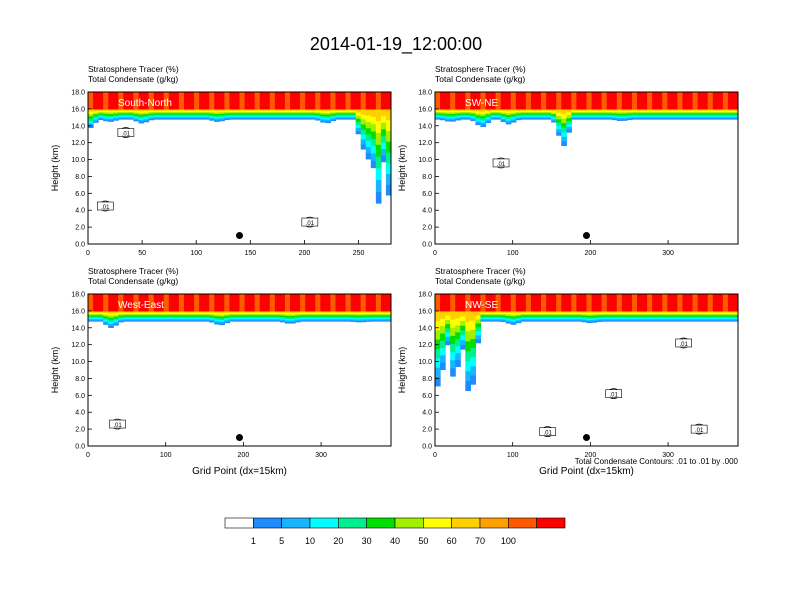  I want to click on location-marker, so click(586, 236).